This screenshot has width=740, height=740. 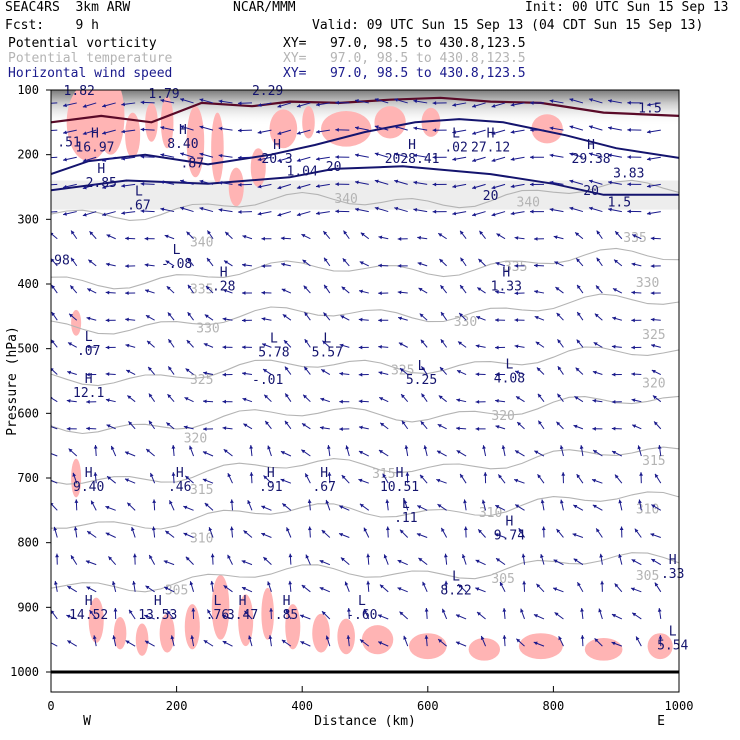 What do you see at coordinates (334, 167) in the screenshot?
I see `wind-speed-label: 20` at bounding box center [334, 167].